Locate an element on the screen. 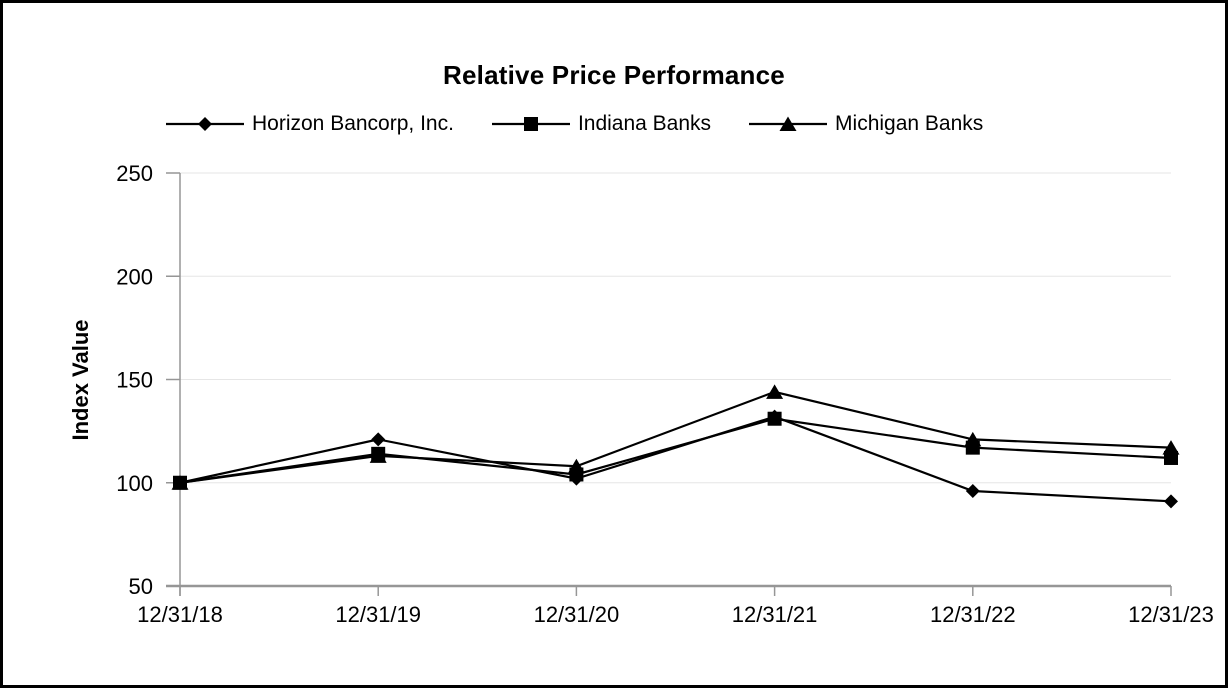 The image size is (1228, 688). series-line-horizon-bancorp-inc is located at coordinates (675, 459).